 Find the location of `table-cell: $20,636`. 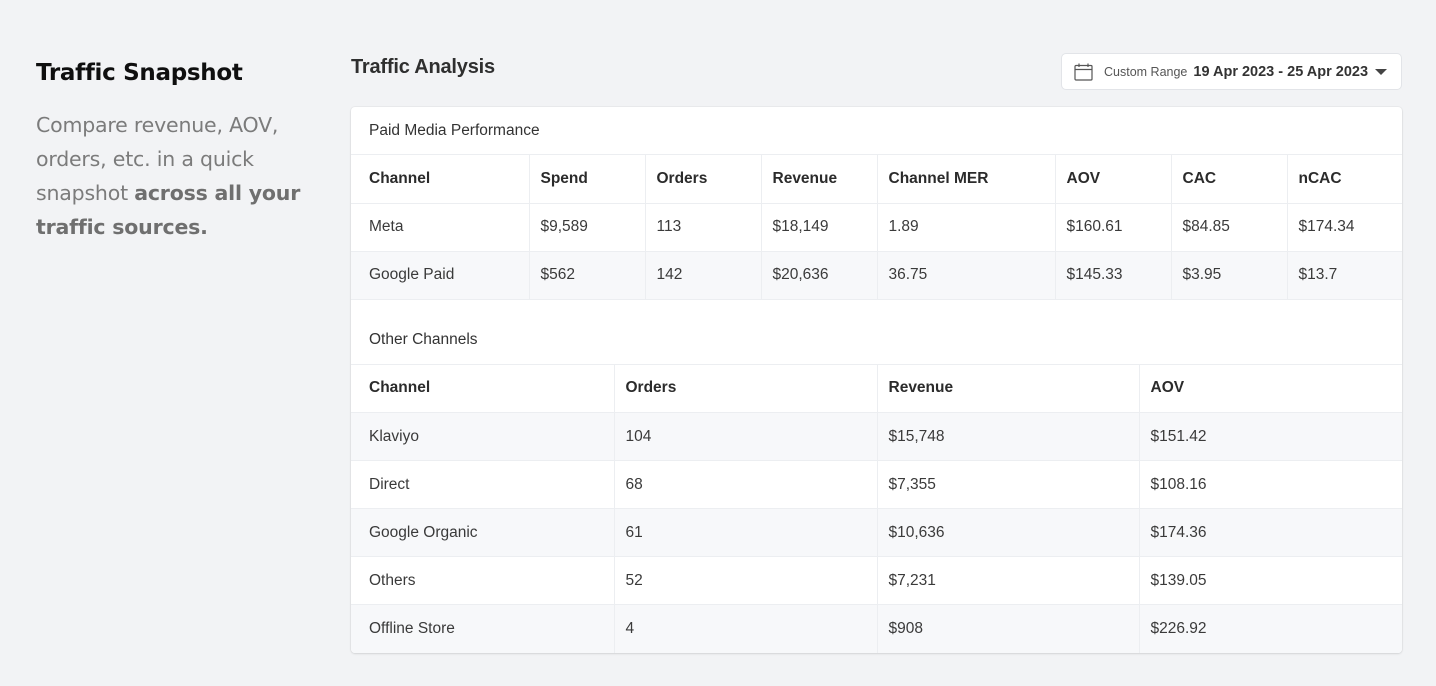

table-cell: $20,636 is located at coordinates (818, 275).